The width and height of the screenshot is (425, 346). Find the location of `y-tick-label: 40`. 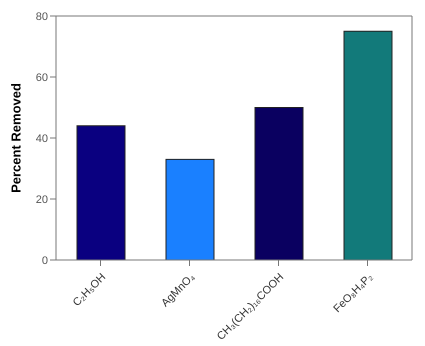

y-tick-label: 40 is located at coordinates (42, 138).